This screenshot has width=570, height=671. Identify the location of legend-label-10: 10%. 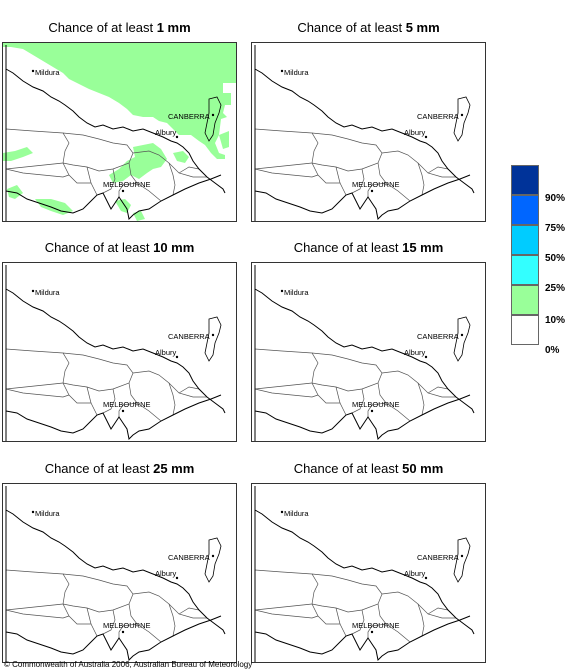
(555, 320).